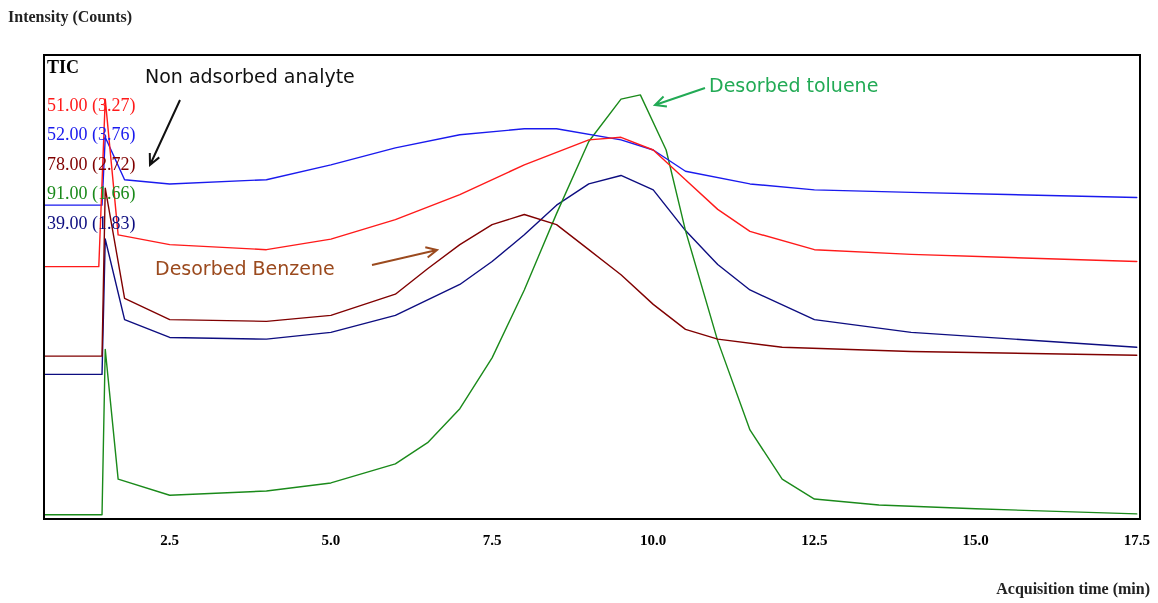  I want to click on x-tick-label: 17.5, so click(1136, 539).